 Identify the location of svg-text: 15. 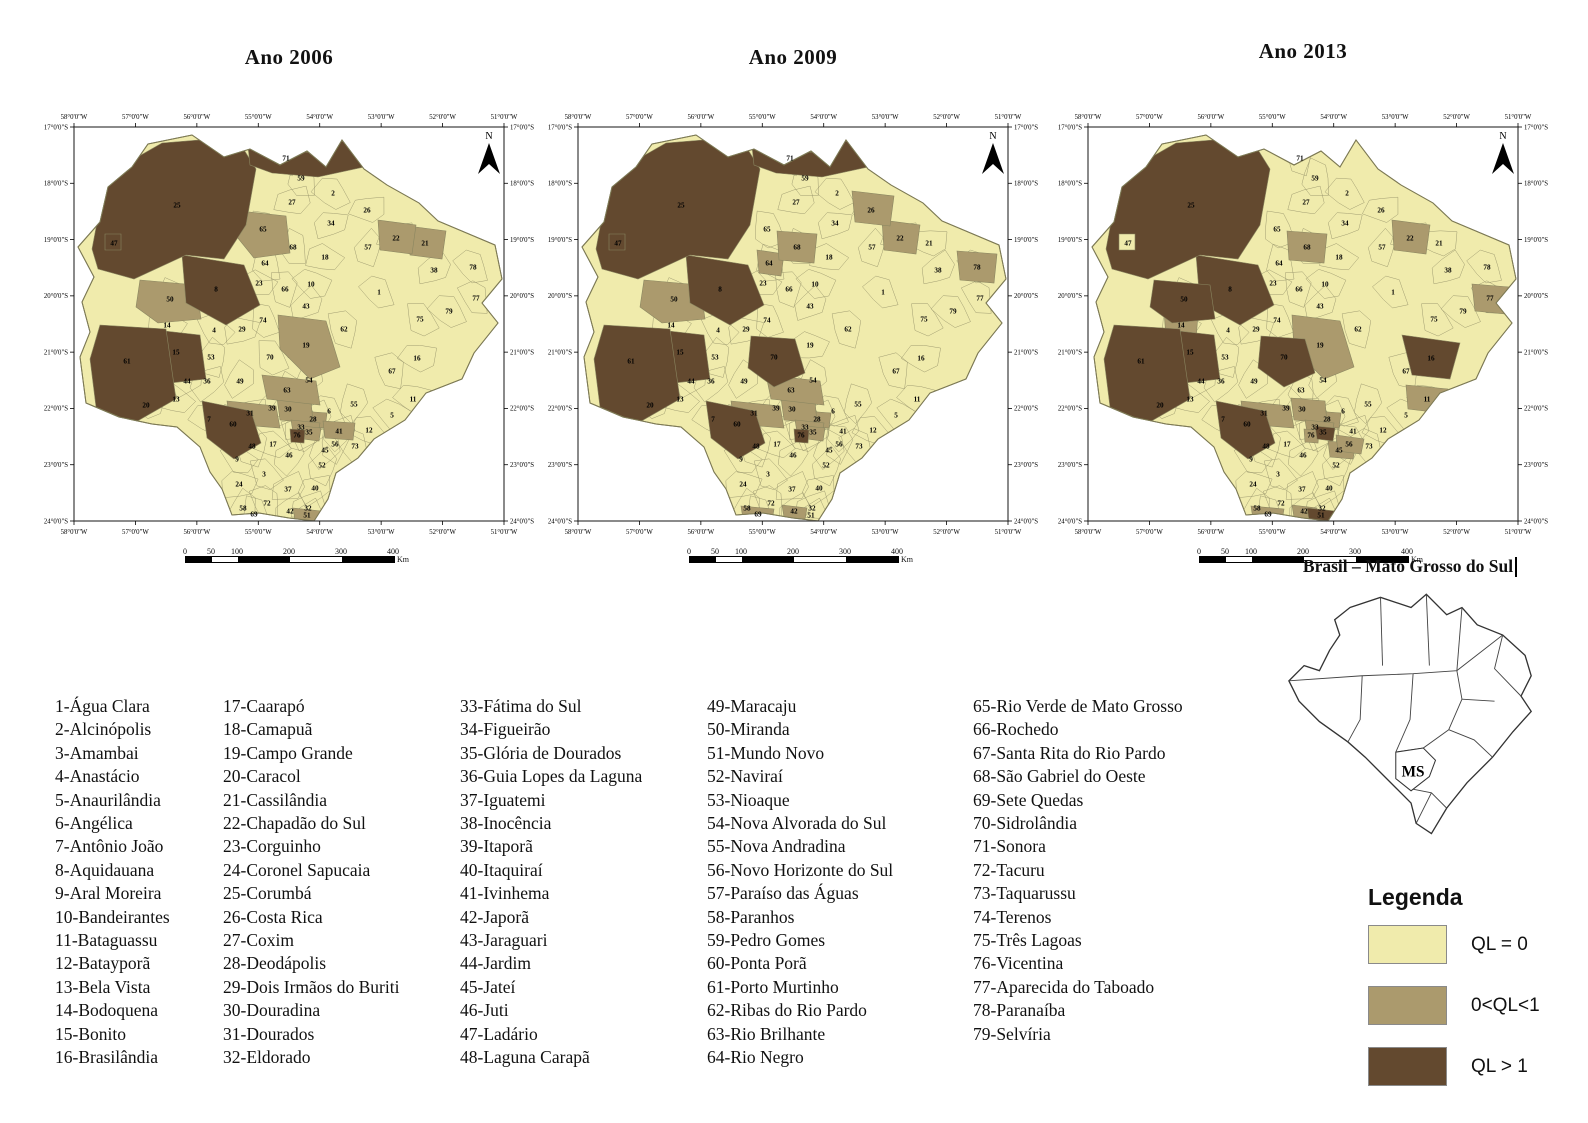
(680, 353).